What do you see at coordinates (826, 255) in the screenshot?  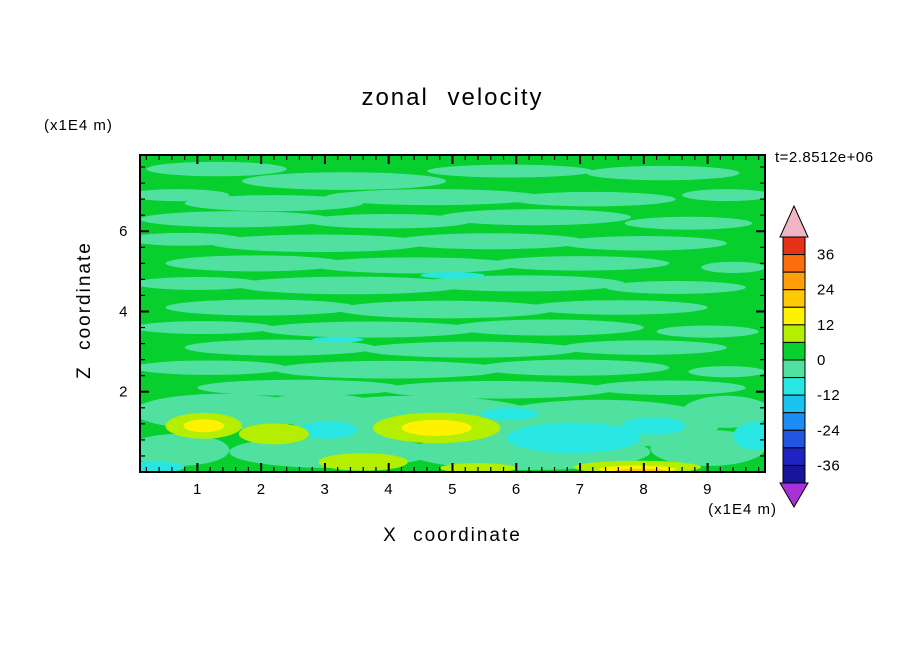 I see `colorbar-tick-label: 36` at bounding box center [826, 255].